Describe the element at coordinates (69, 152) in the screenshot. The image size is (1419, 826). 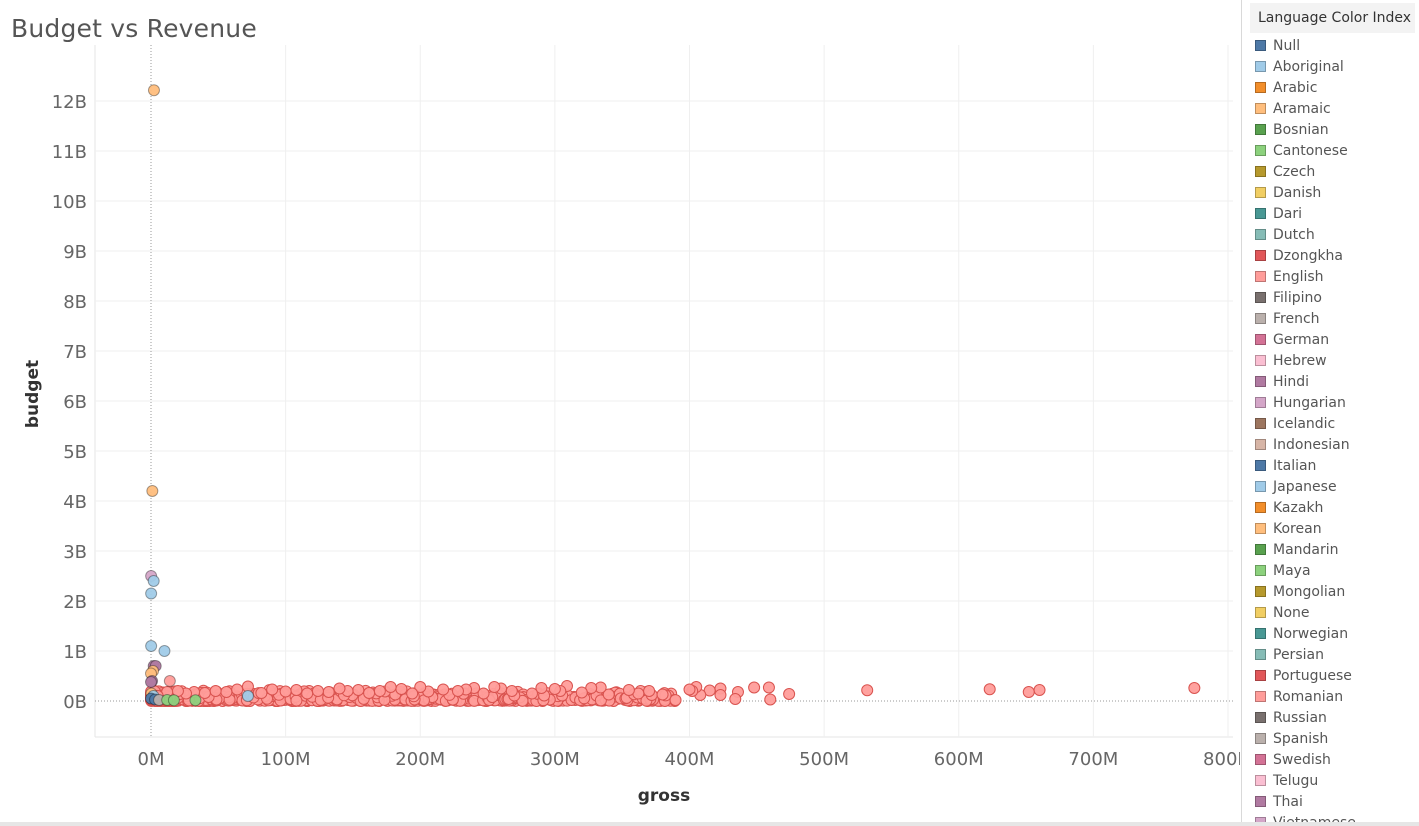
I see `y-tick-label: 11B` at that location.